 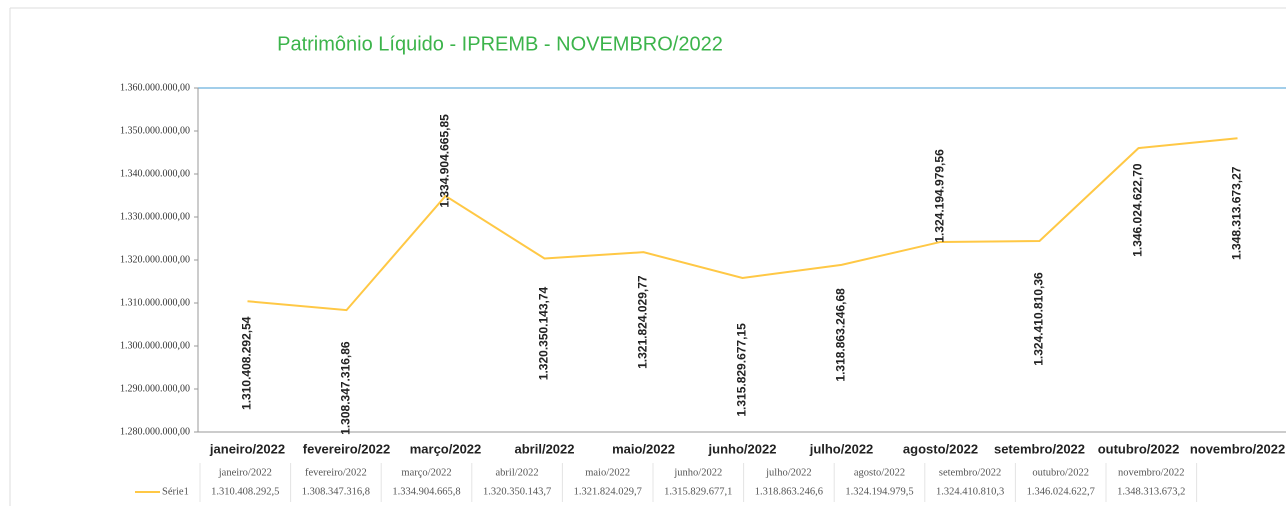 I want to click on x-tick-label: novembro/2022, so click(x=1237, y=448).